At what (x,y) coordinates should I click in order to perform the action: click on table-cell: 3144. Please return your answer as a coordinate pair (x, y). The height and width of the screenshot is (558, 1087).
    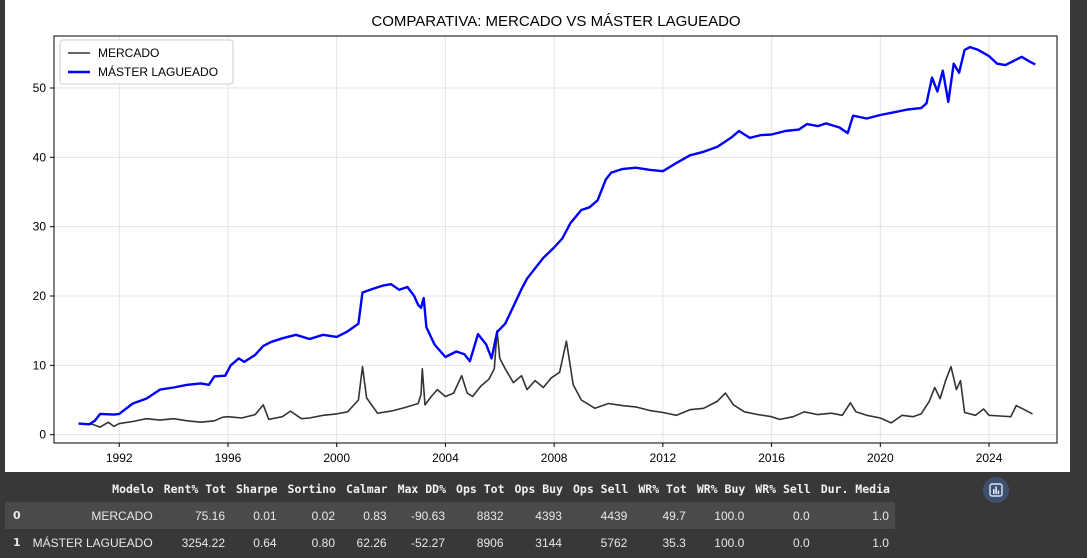
    Looking at the image, I should click on (548, 542).